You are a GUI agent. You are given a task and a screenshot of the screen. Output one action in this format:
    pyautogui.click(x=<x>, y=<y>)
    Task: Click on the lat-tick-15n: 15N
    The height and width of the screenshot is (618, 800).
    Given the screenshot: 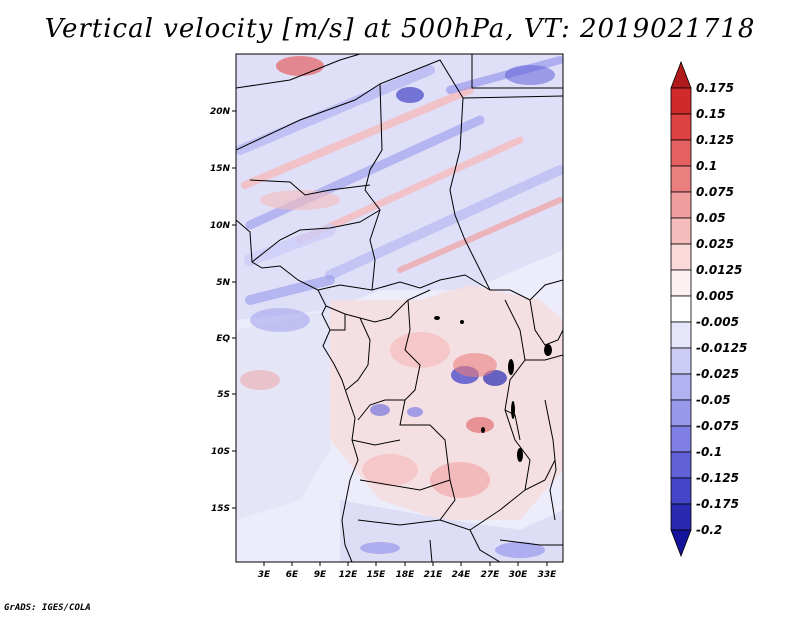 What is the action you would take?
    pyautogui.click(x=220, y=169)
    